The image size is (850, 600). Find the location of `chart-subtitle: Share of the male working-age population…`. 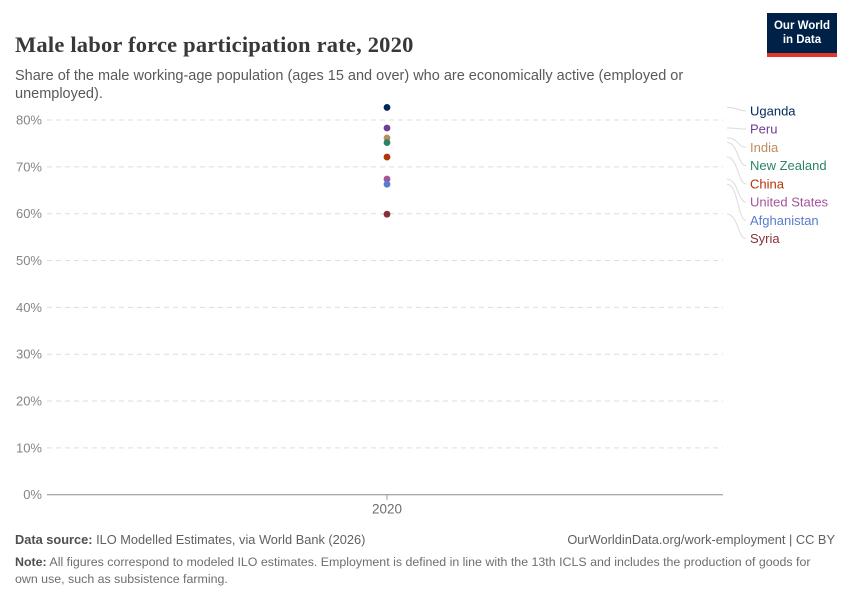

chart-subtitle: Share of the male working-age population… is located at coordinates (349, 85).